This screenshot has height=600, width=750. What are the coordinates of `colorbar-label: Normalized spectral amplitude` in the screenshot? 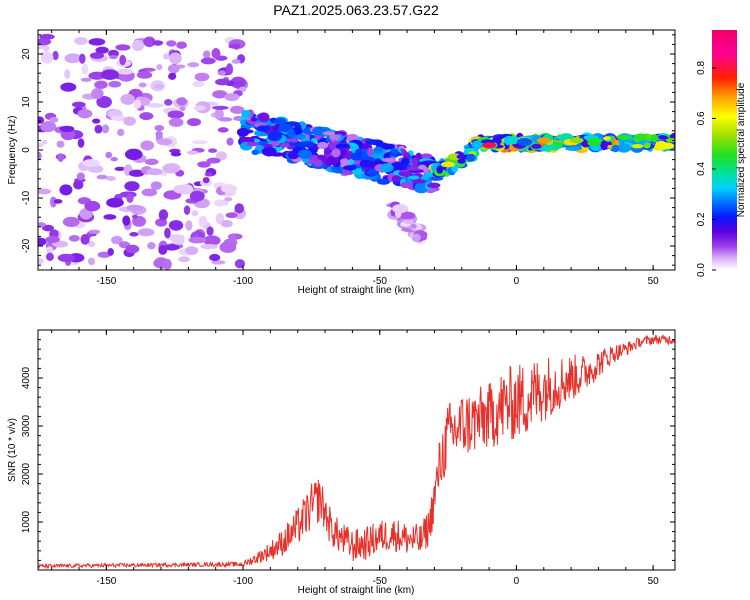 It's located at (741, 149).